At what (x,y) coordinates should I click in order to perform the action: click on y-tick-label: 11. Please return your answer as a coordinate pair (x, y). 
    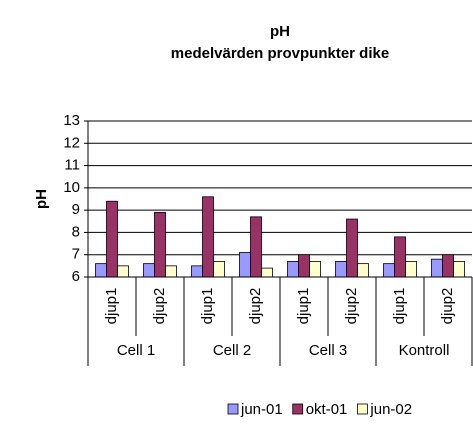
    Looking at the image, I should click on (72, 165).